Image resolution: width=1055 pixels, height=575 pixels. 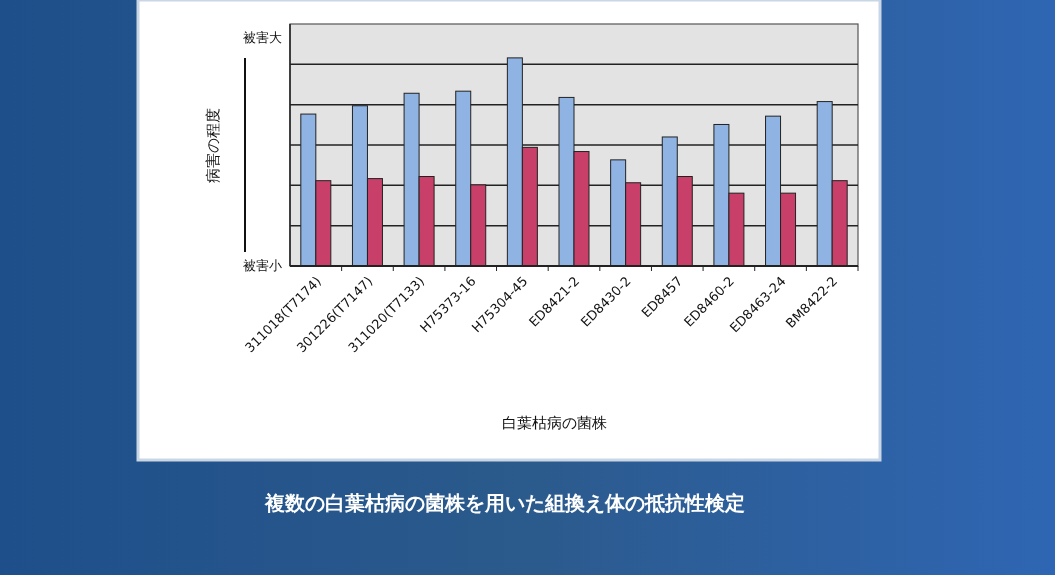 I want to click on text: 複数の白葉枯病の菌株を用いた組換え体の抵抗性検定, so click(x=504, y=503).